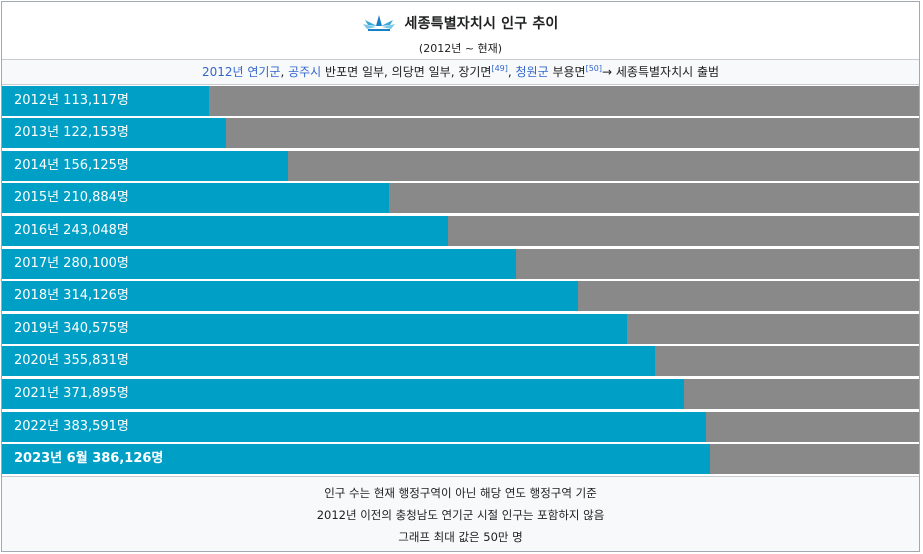 The width and height of the screenshot is (923, 554). I want to click on bar-label: 2015년 210,884명, so click(71, 198).